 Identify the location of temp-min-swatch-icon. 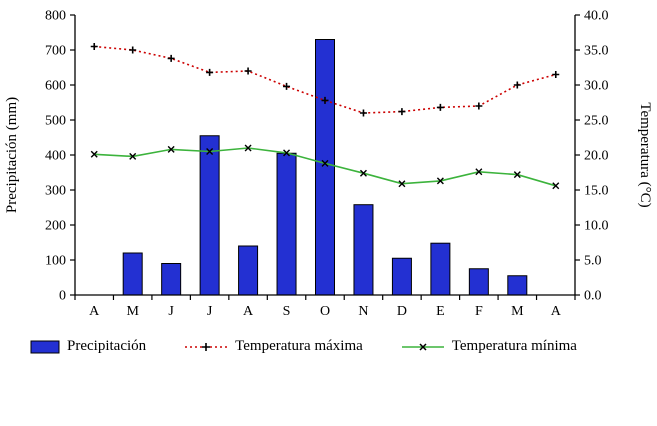
(422, 346).